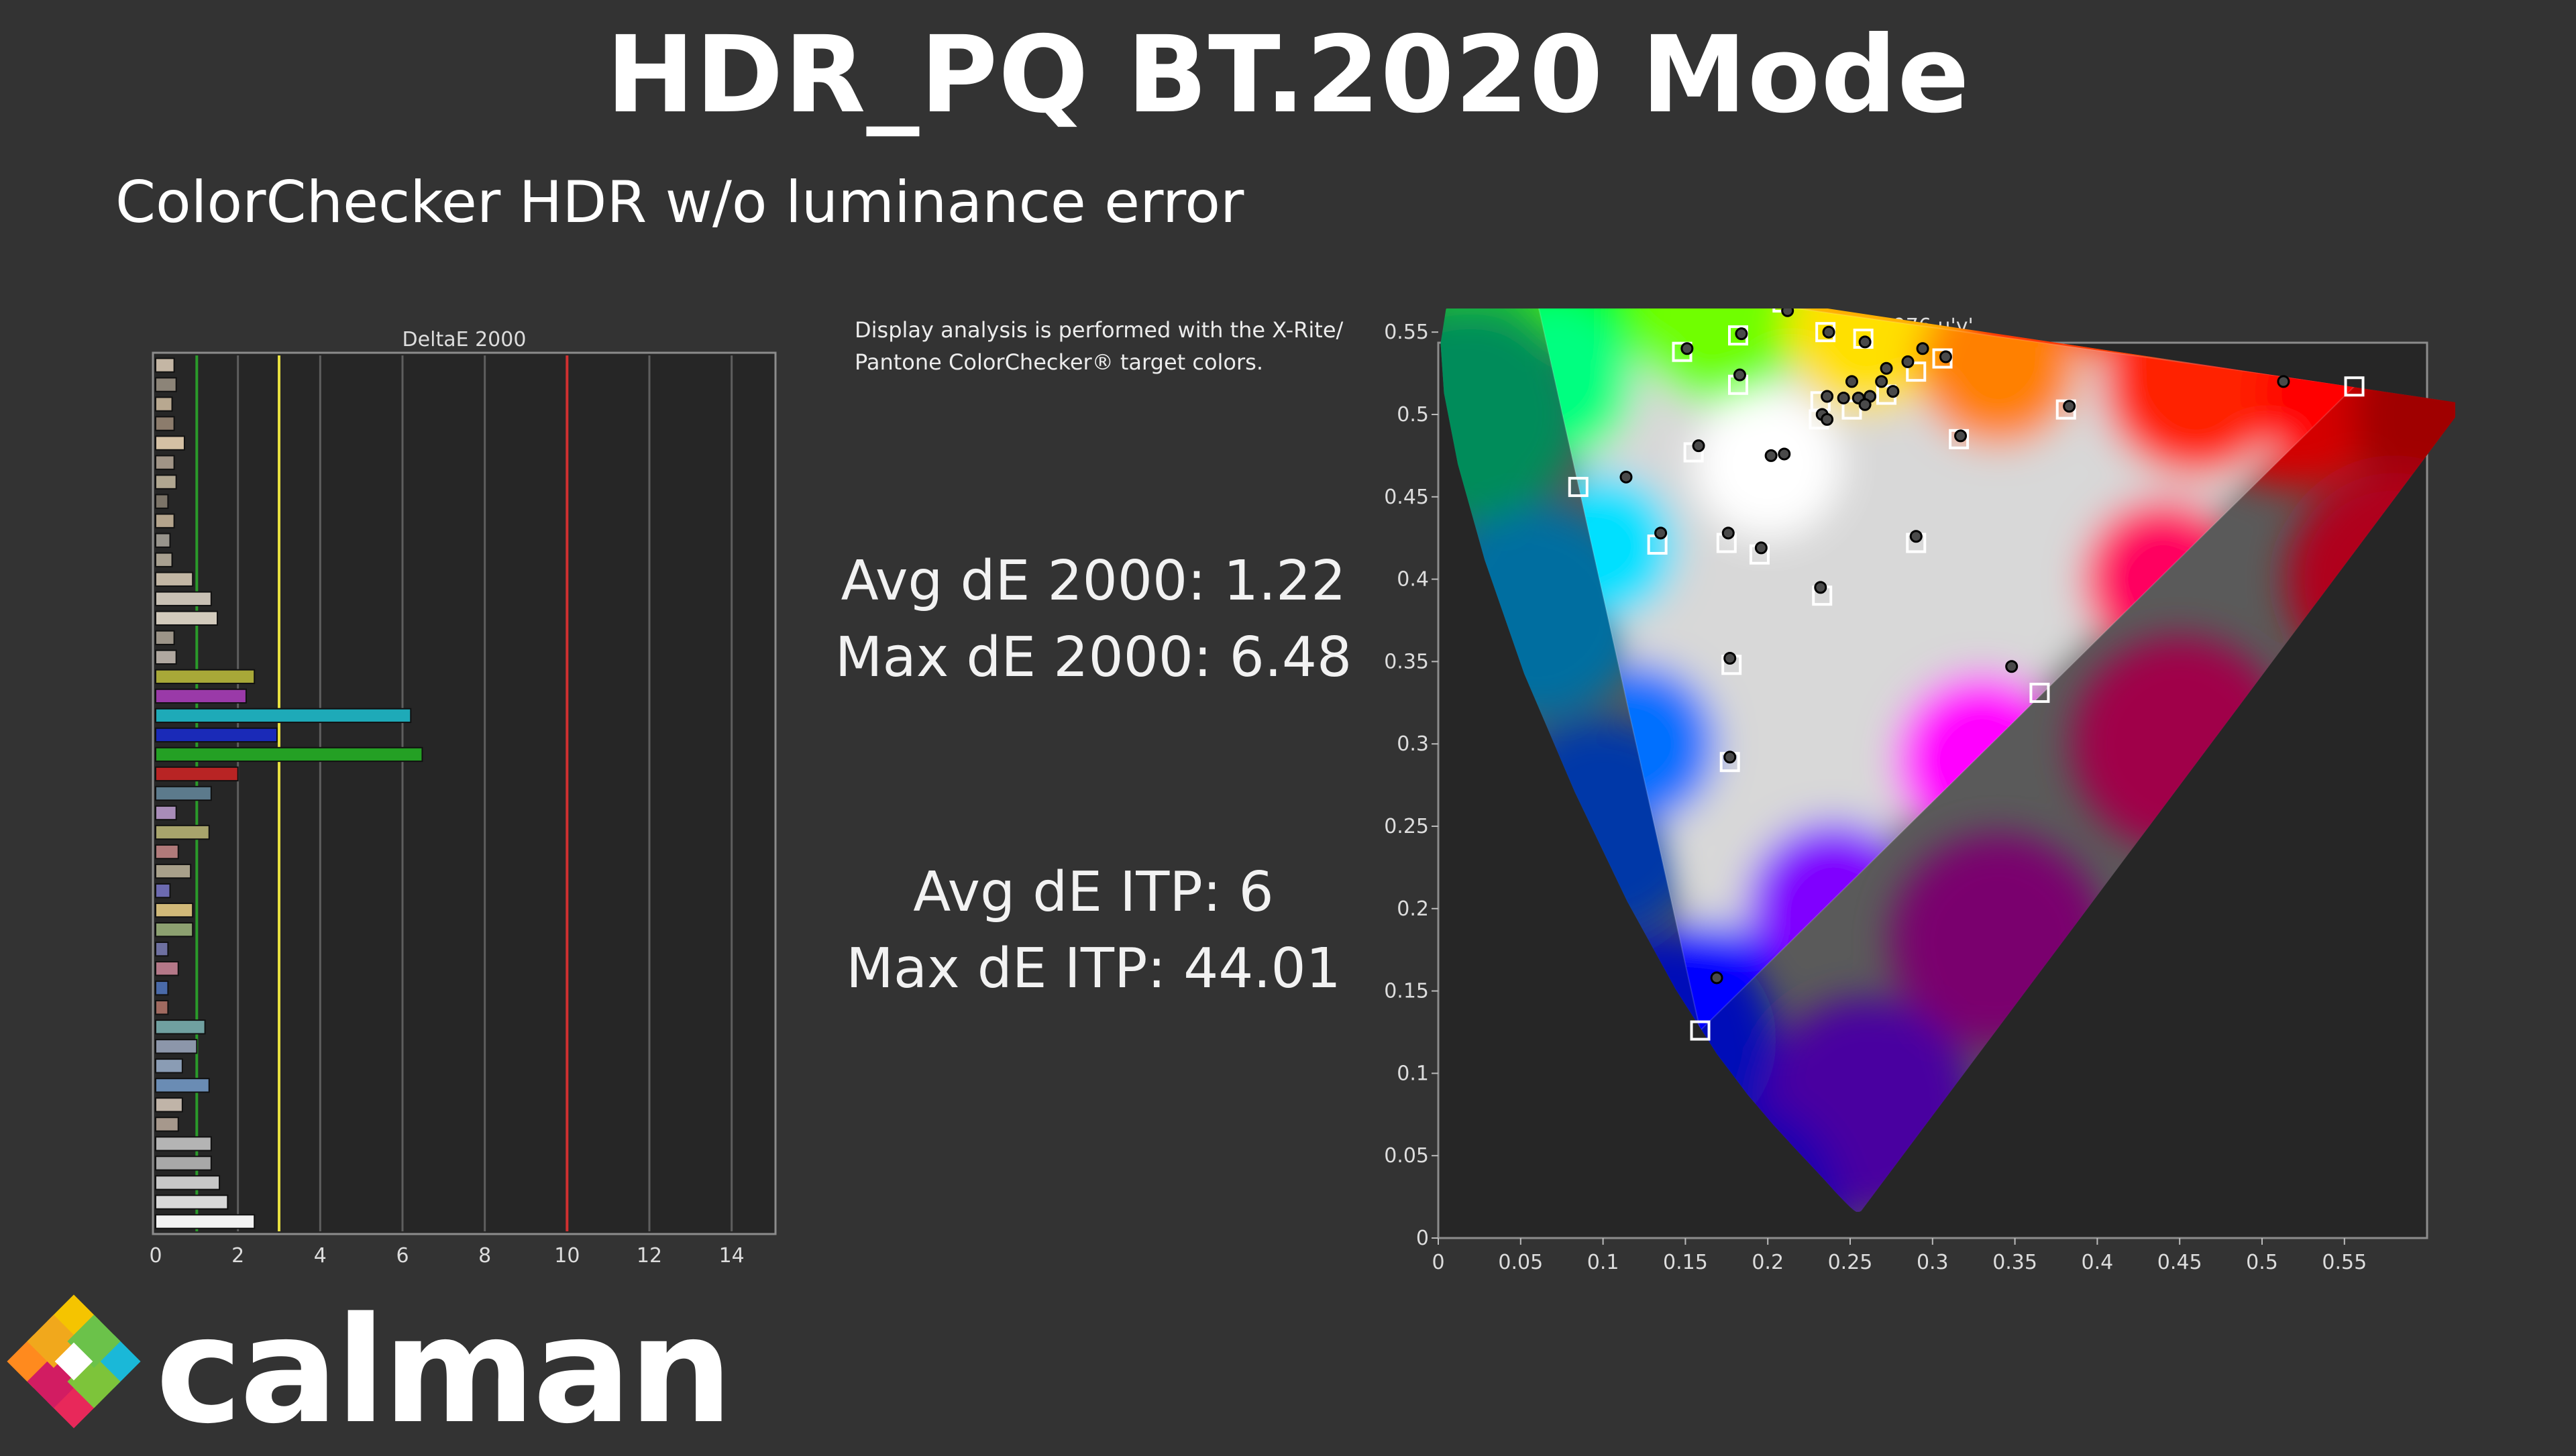  I want to click on analysis-note-line2: Pantone ColorChecker® target colors., so click(1059, 362).